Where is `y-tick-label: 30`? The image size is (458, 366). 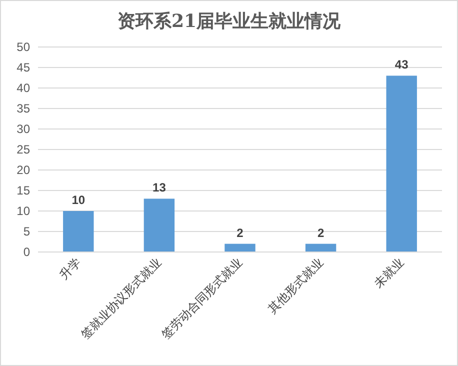 y-tick-label: 30 is located at coordinates (23, 129).